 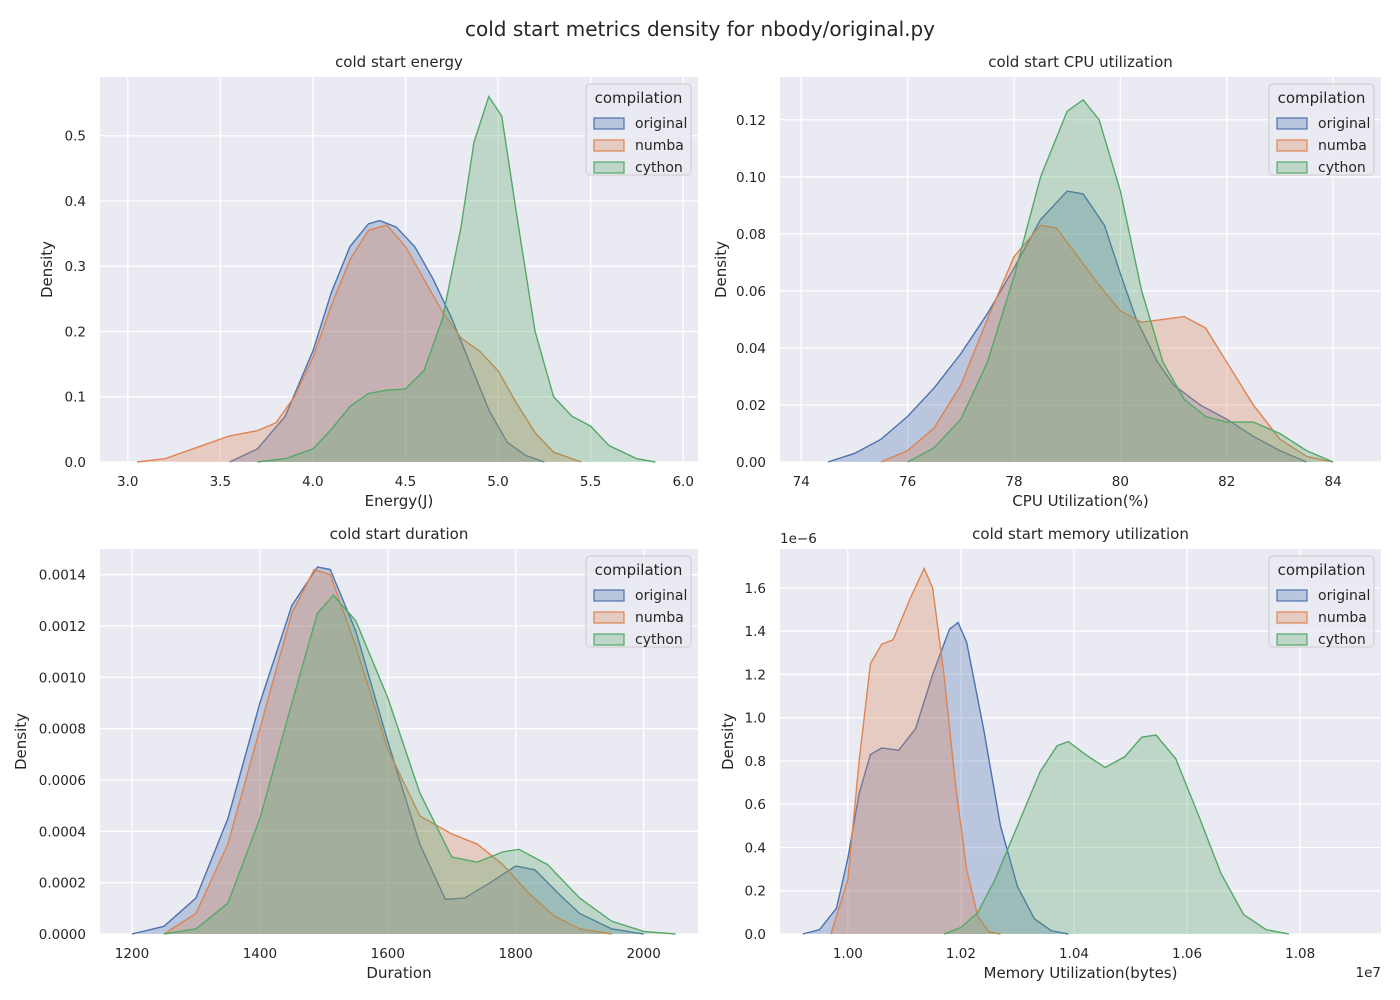 What do you see at coordinates (801, 482) in the screenshot?
I see `x-tick-label: 74` at bounding box center [801, 482].